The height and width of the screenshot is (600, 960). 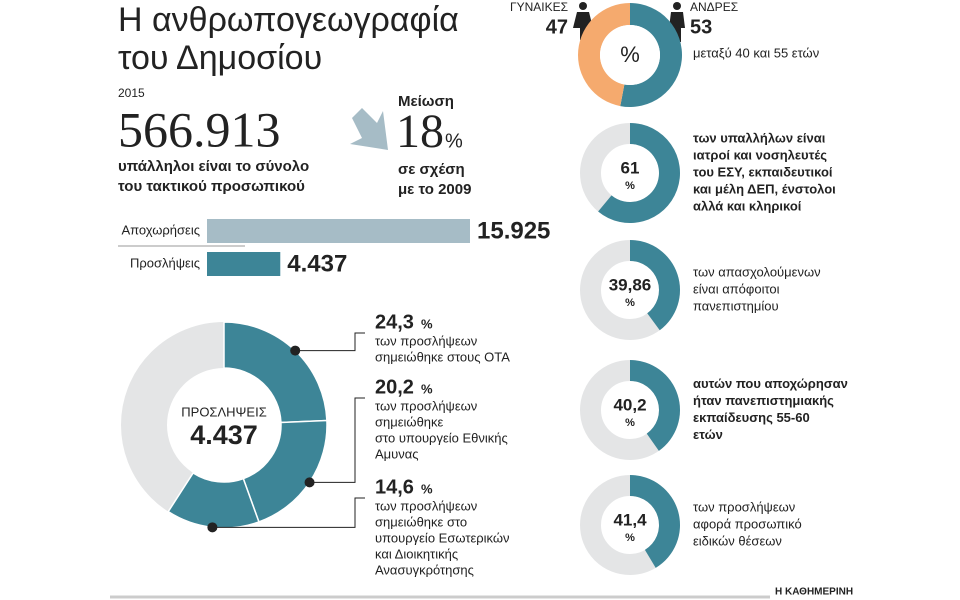 What do you see at coordinates (160, 229) in the screenshot?
I see `bar-label: Αποχωρήσεις` at bounding box center [160, 229].